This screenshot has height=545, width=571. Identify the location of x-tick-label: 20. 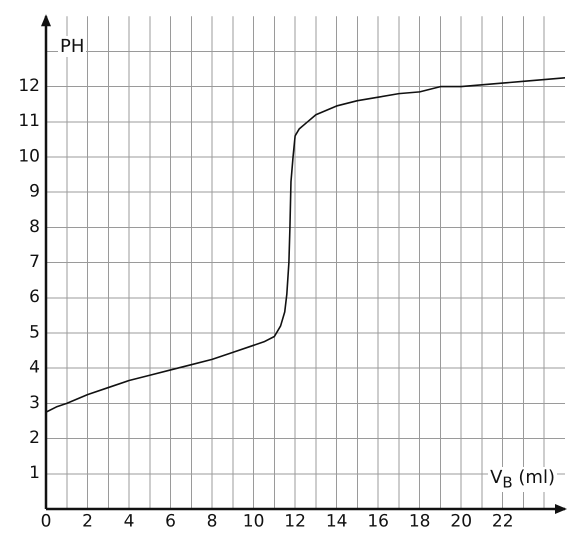
(461, 522).